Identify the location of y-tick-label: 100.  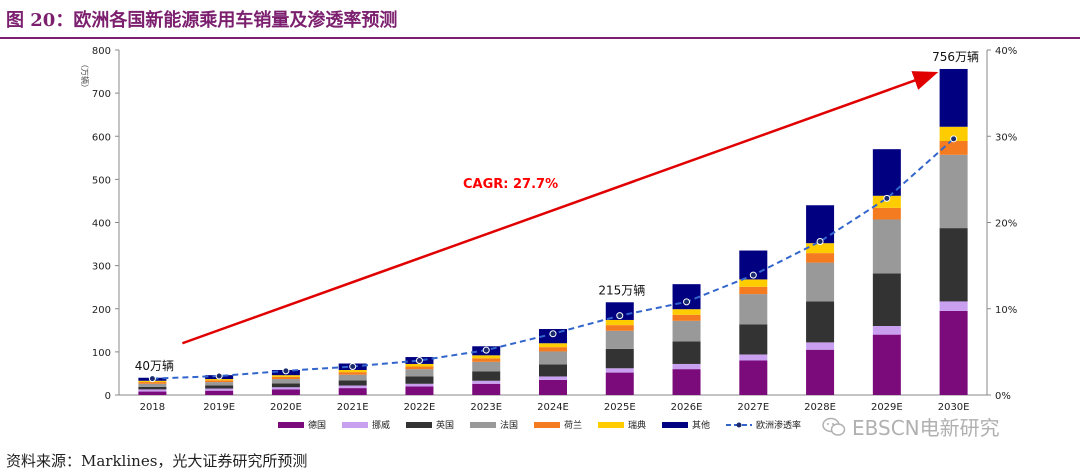
(101, 353).